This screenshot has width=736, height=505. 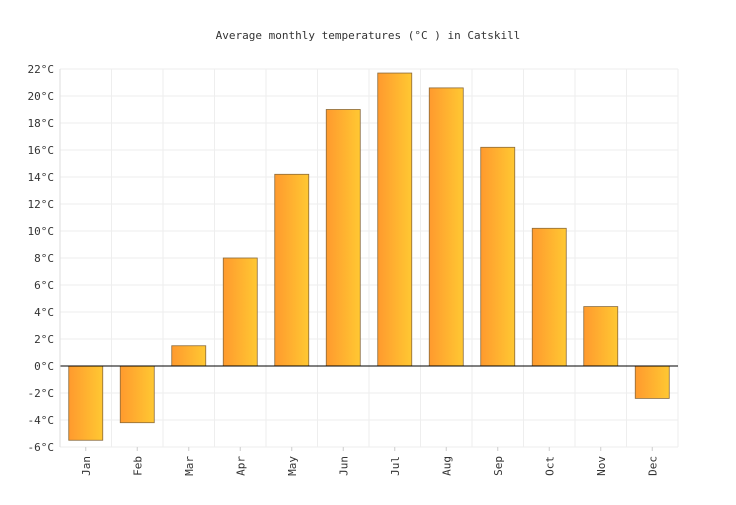 What do you see at coordinates (41, 96) in the screenshot?
I see `y-tick-label: 20°C` at bounding box center [41, 96].